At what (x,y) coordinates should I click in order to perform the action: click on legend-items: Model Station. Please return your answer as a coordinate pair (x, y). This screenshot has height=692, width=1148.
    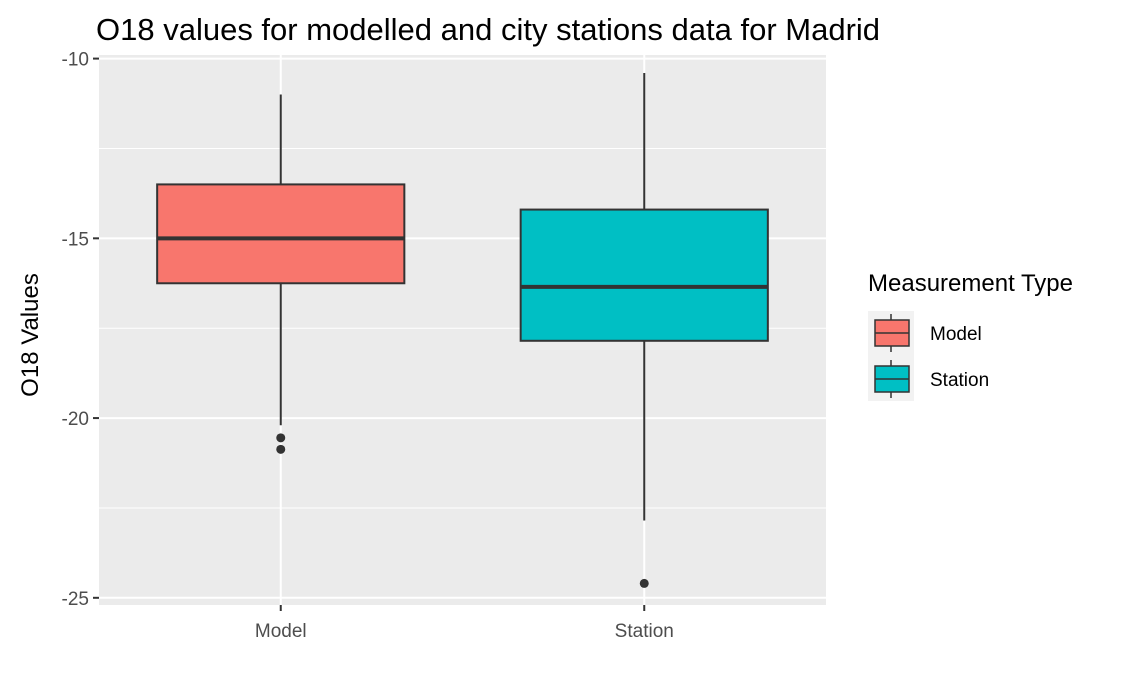
    Looking at the image, I should click on (931, 356).